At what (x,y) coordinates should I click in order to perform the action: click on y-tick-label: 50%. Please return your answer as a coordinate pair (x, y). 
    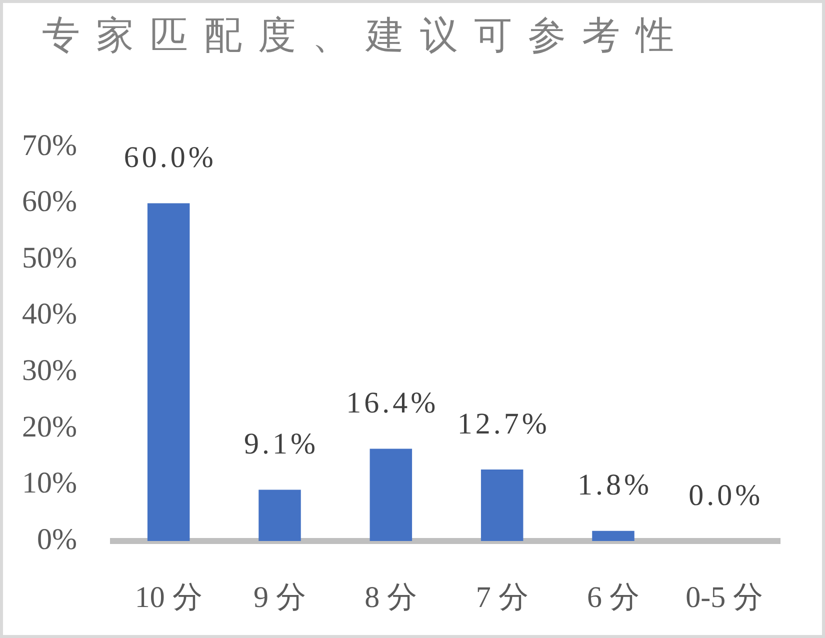
    Looking at the image, I should click on (49, 257).